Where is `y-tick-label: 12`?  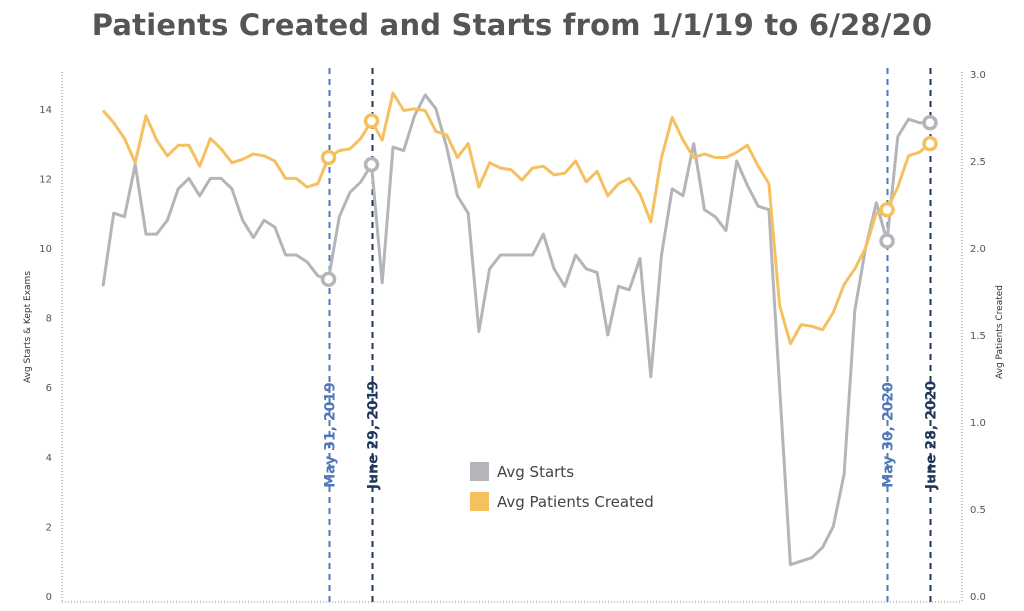 y-tick-label: 12 is located at coordinates (45, 179).